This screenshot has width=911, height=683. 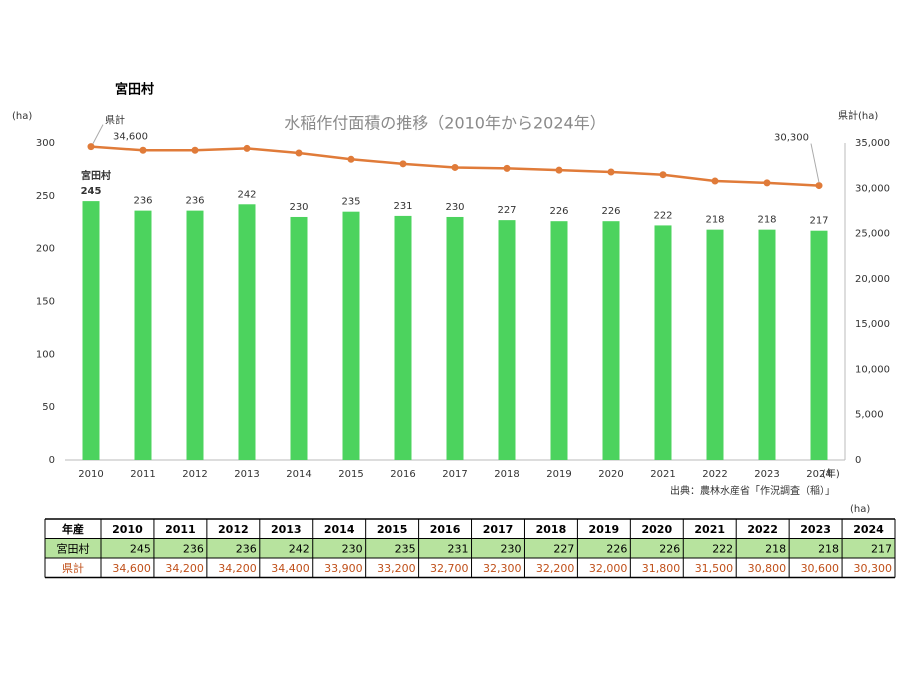 I want to click on table-cell: 218, so click(x=828, y=548).